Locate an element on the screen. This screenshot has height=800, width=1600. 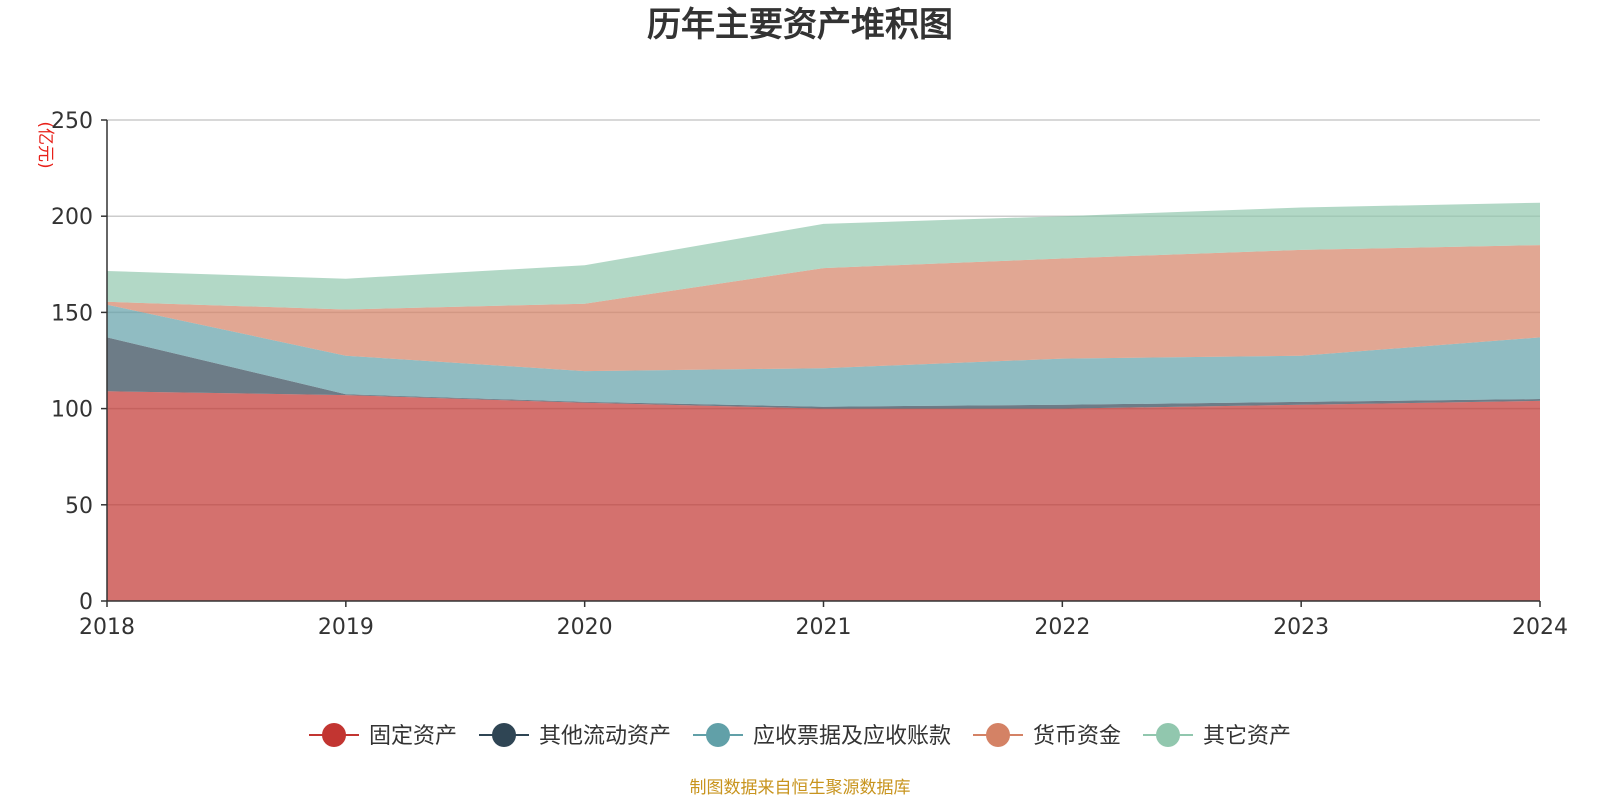
x-tick-label-2022: 2022 is located at coordinates (1062, 627).